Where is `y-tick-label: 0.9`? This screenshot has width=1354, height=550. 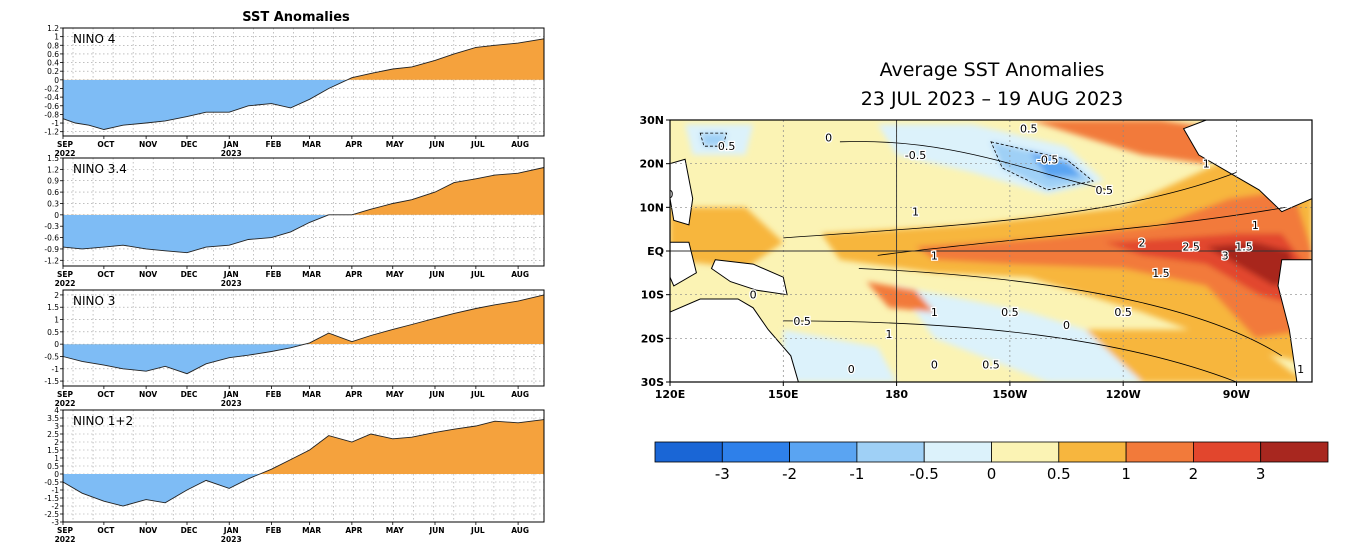 y-tick-label: 0.9 is located at coordinates (53, 181).